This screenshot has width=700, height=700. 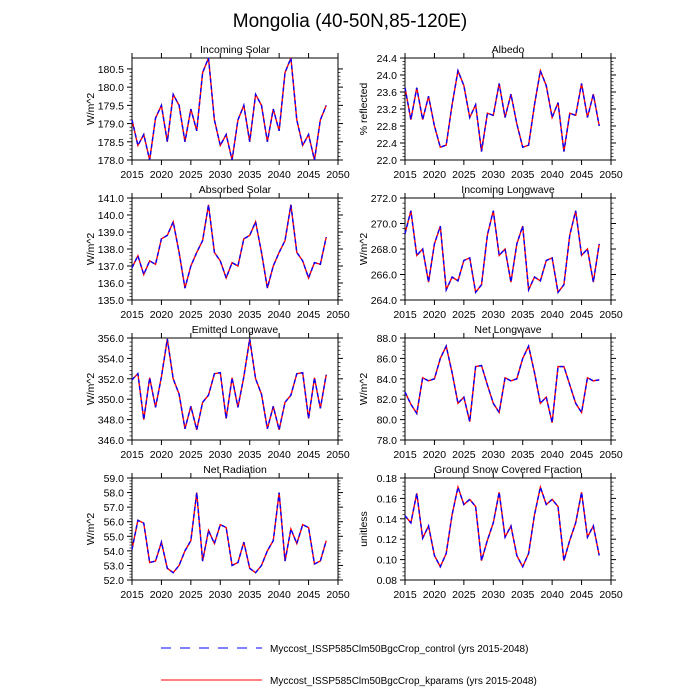 I want to click on y-tick-label: 23.2, so click(x=387, y=110).